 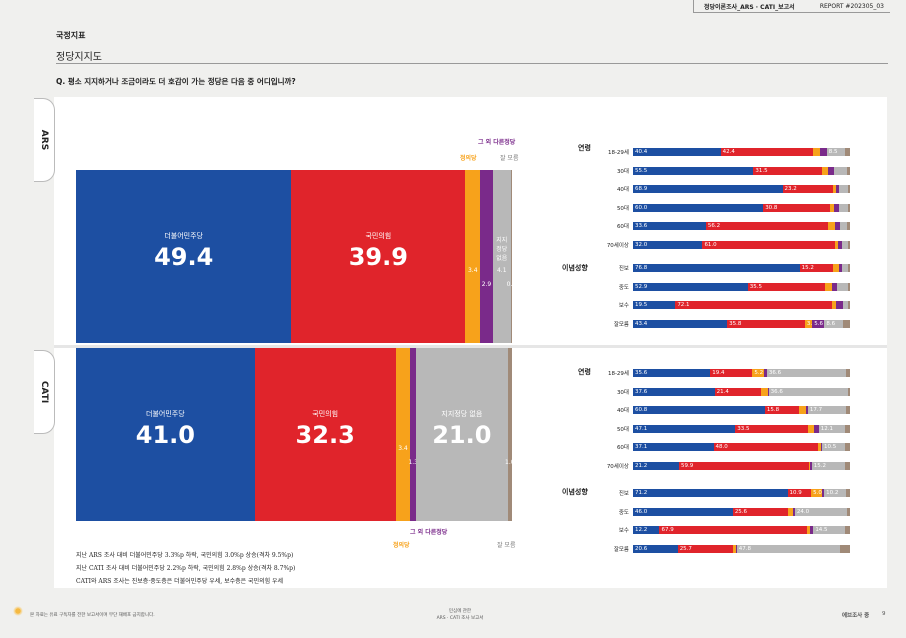 I want to click on row-label: 30대, so click(x=622, y=171).